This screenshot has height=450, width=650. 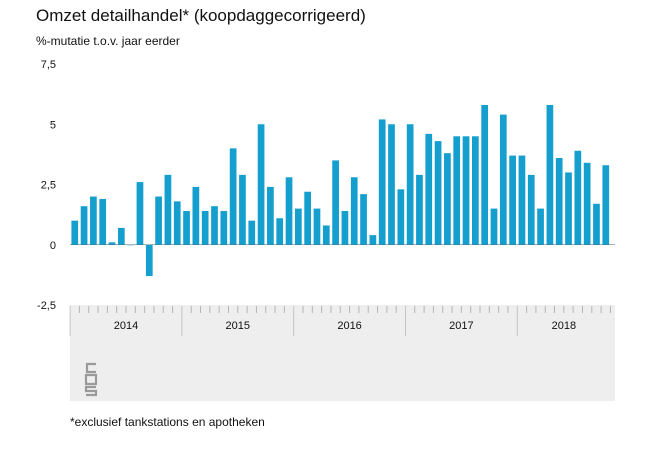 What do you see at coordinates (349, 326) in the screenshot?
I see `year-label-2016: 2016` at bounding box center [349, 326].